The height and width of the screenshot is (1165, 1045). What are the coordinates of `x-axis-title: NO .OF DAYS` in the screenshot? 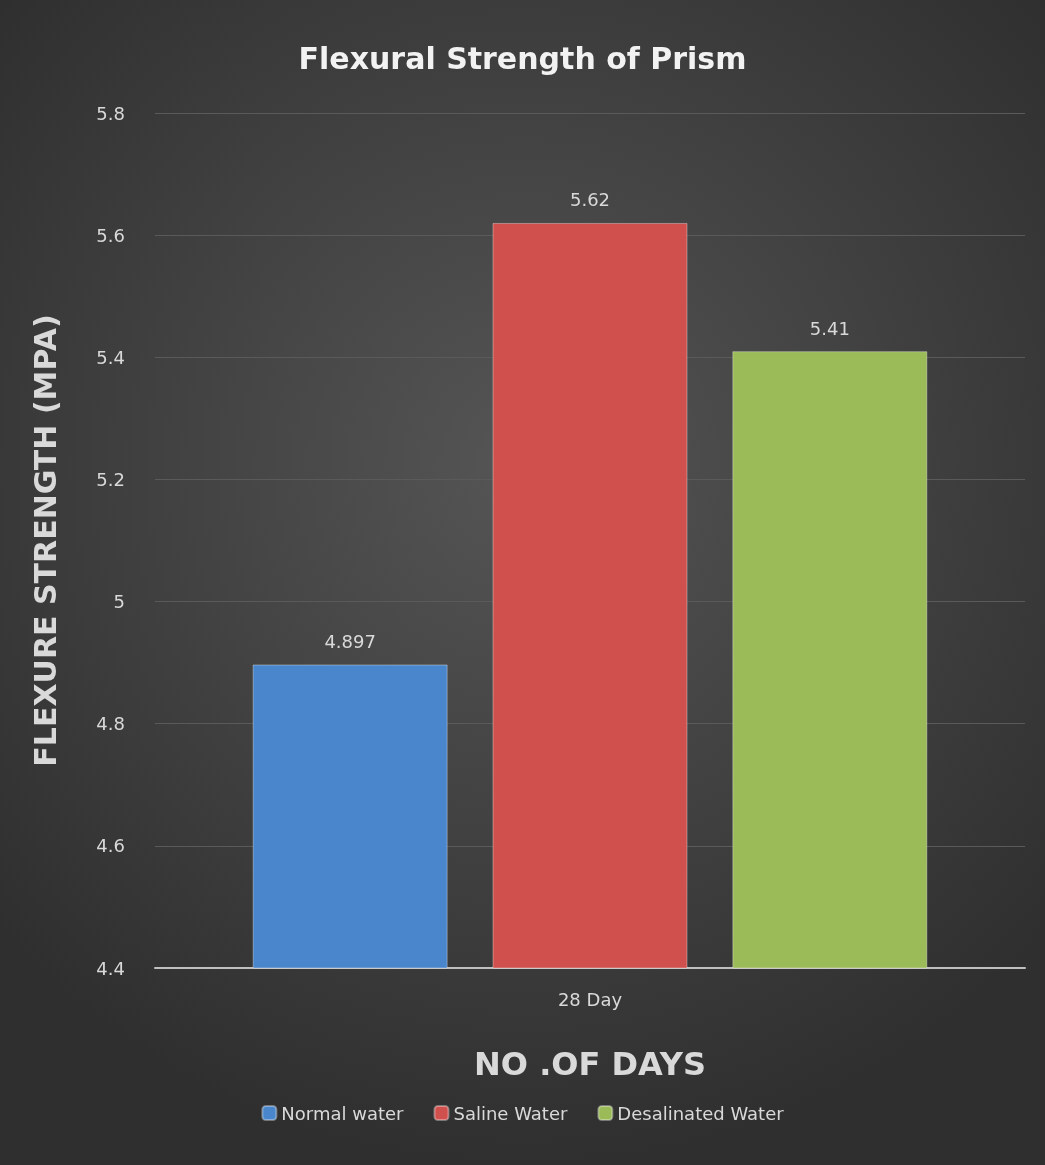 It's located at (590, 1064).